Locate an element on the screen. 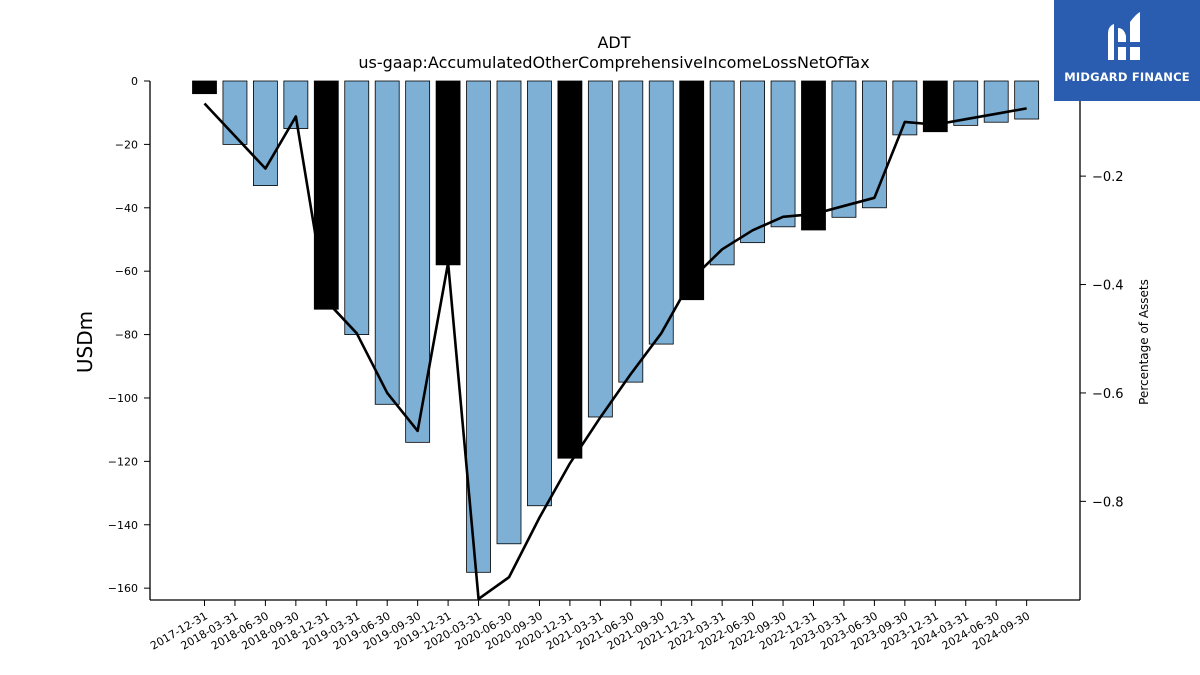 The height and width of the screenshot is (675, 1200). y2-tick-label: −0.2 is located at coordinates (1108, 177).